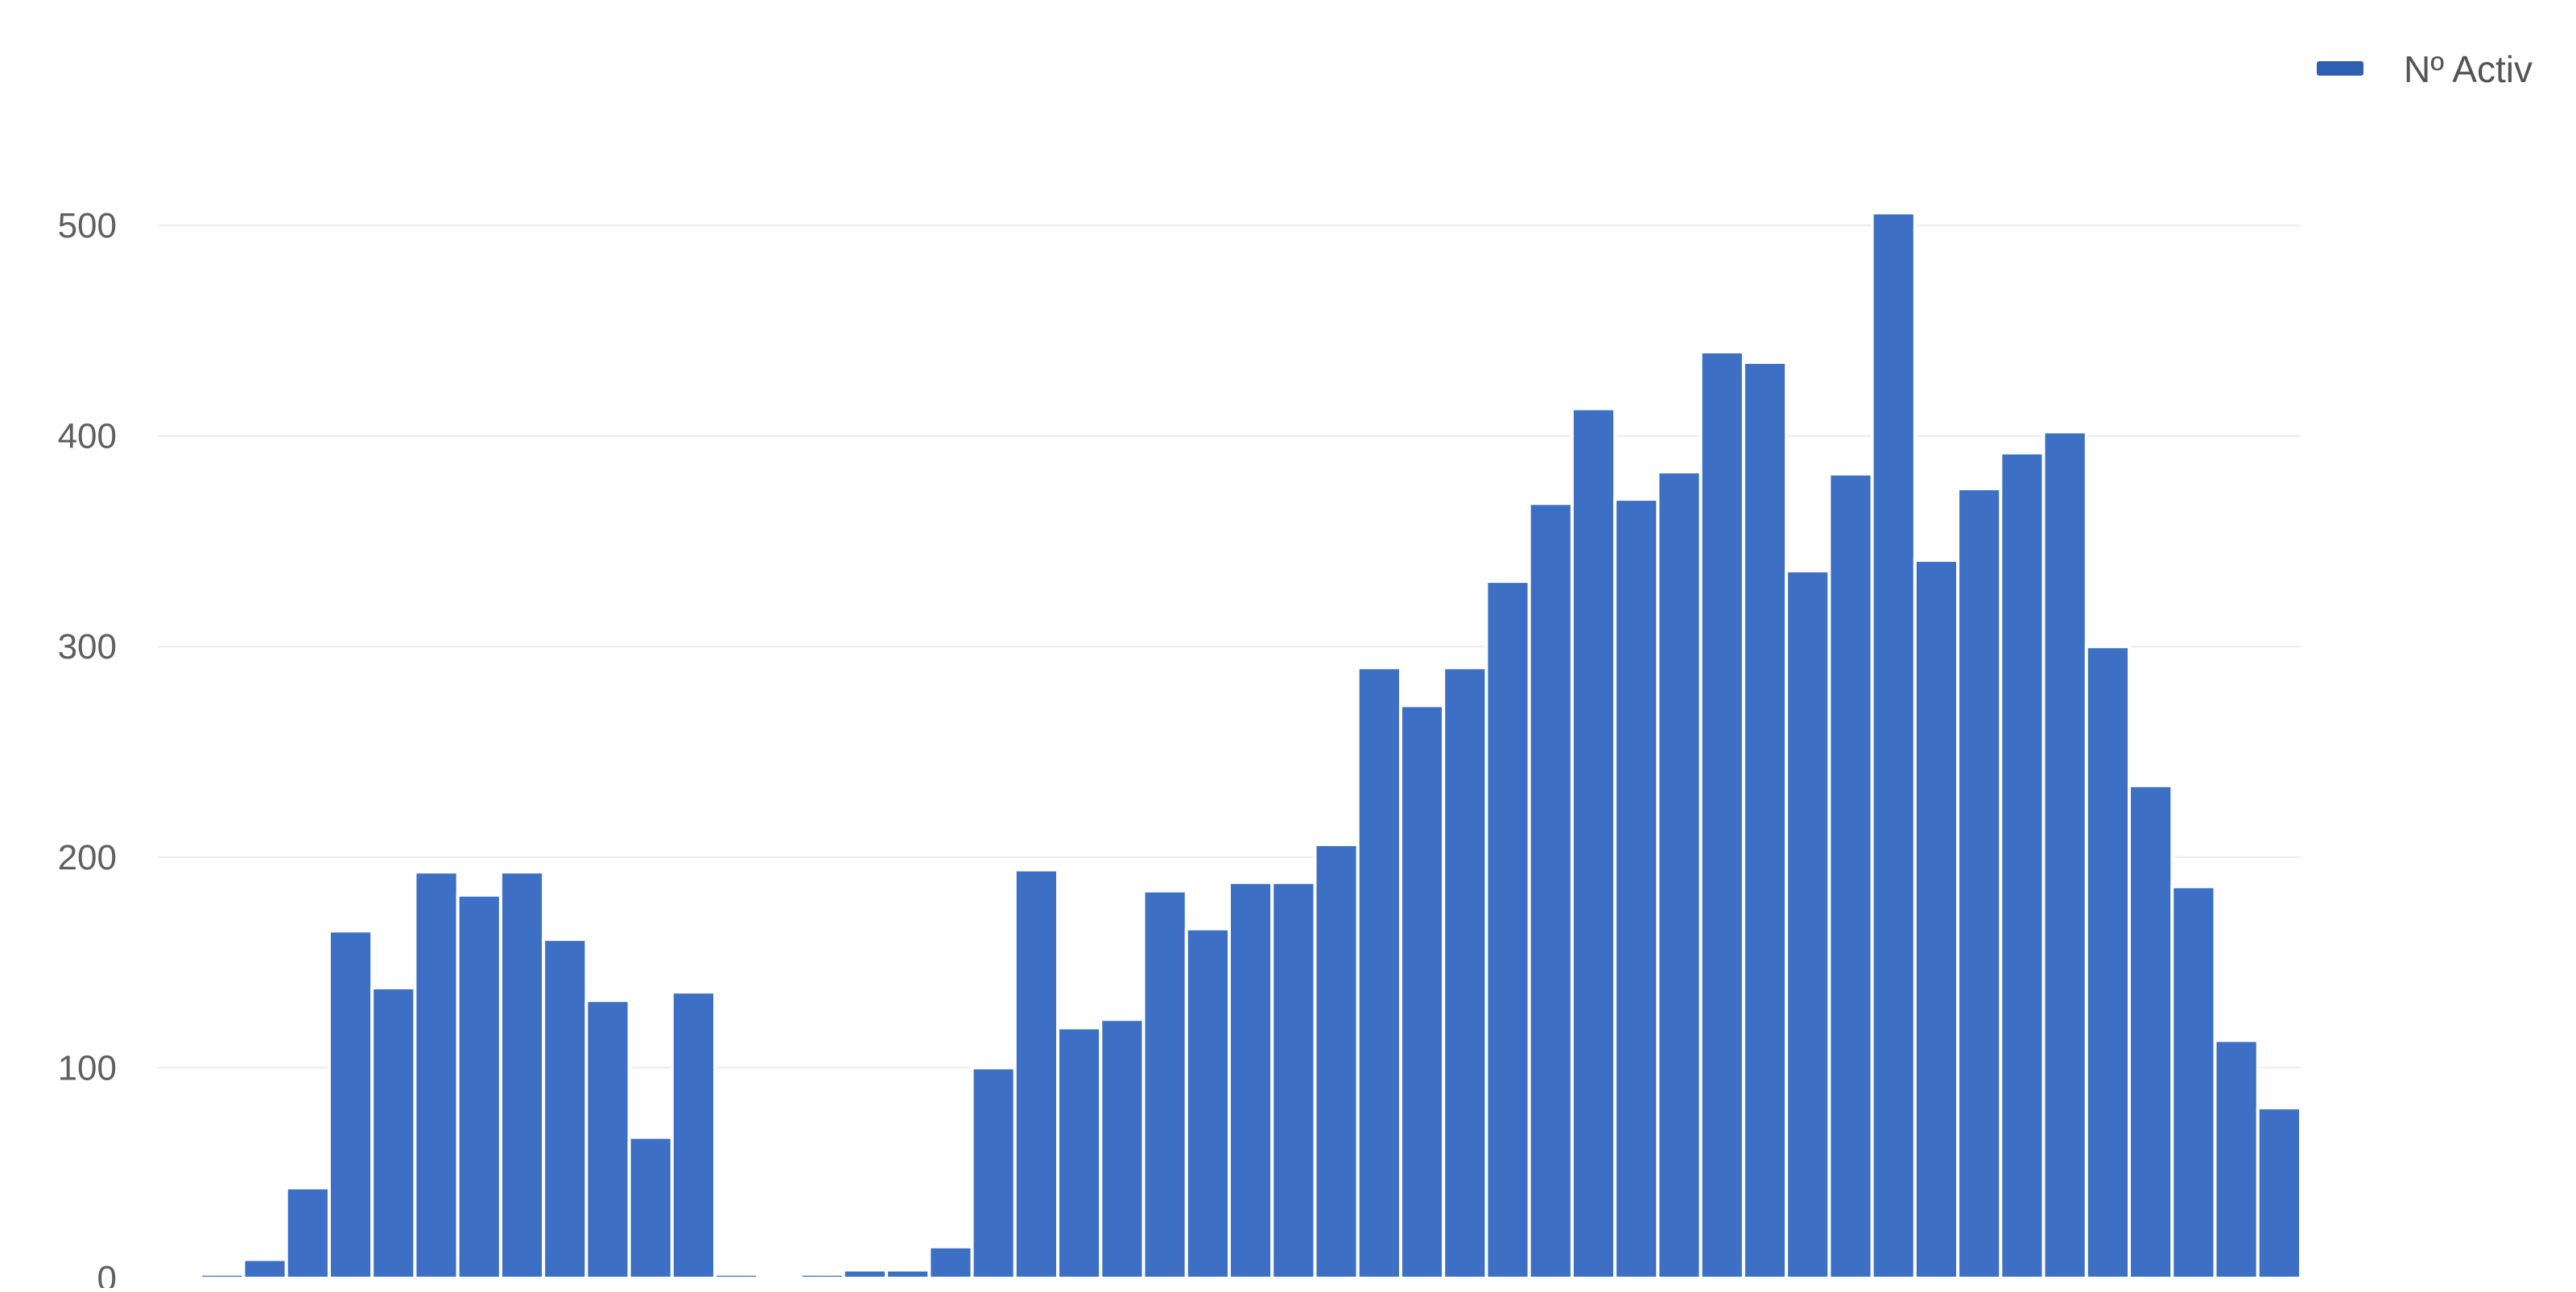 Image resolution: width=2576 pixels, height=1292 pixels. What do you see at coordinates (107, 1273) in the screenshot?
I see `y-tick-label: 0` at bounding box center [107, 1273].